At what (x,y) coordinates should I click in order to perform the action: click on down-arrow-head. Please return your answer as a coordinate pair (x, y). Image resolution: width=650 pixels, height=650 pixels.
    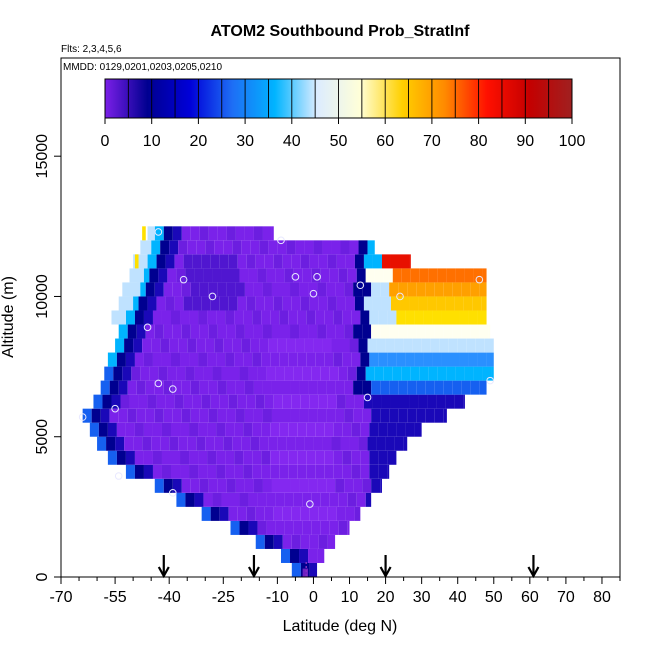
    Looking at the image, I should click on (533, 572).